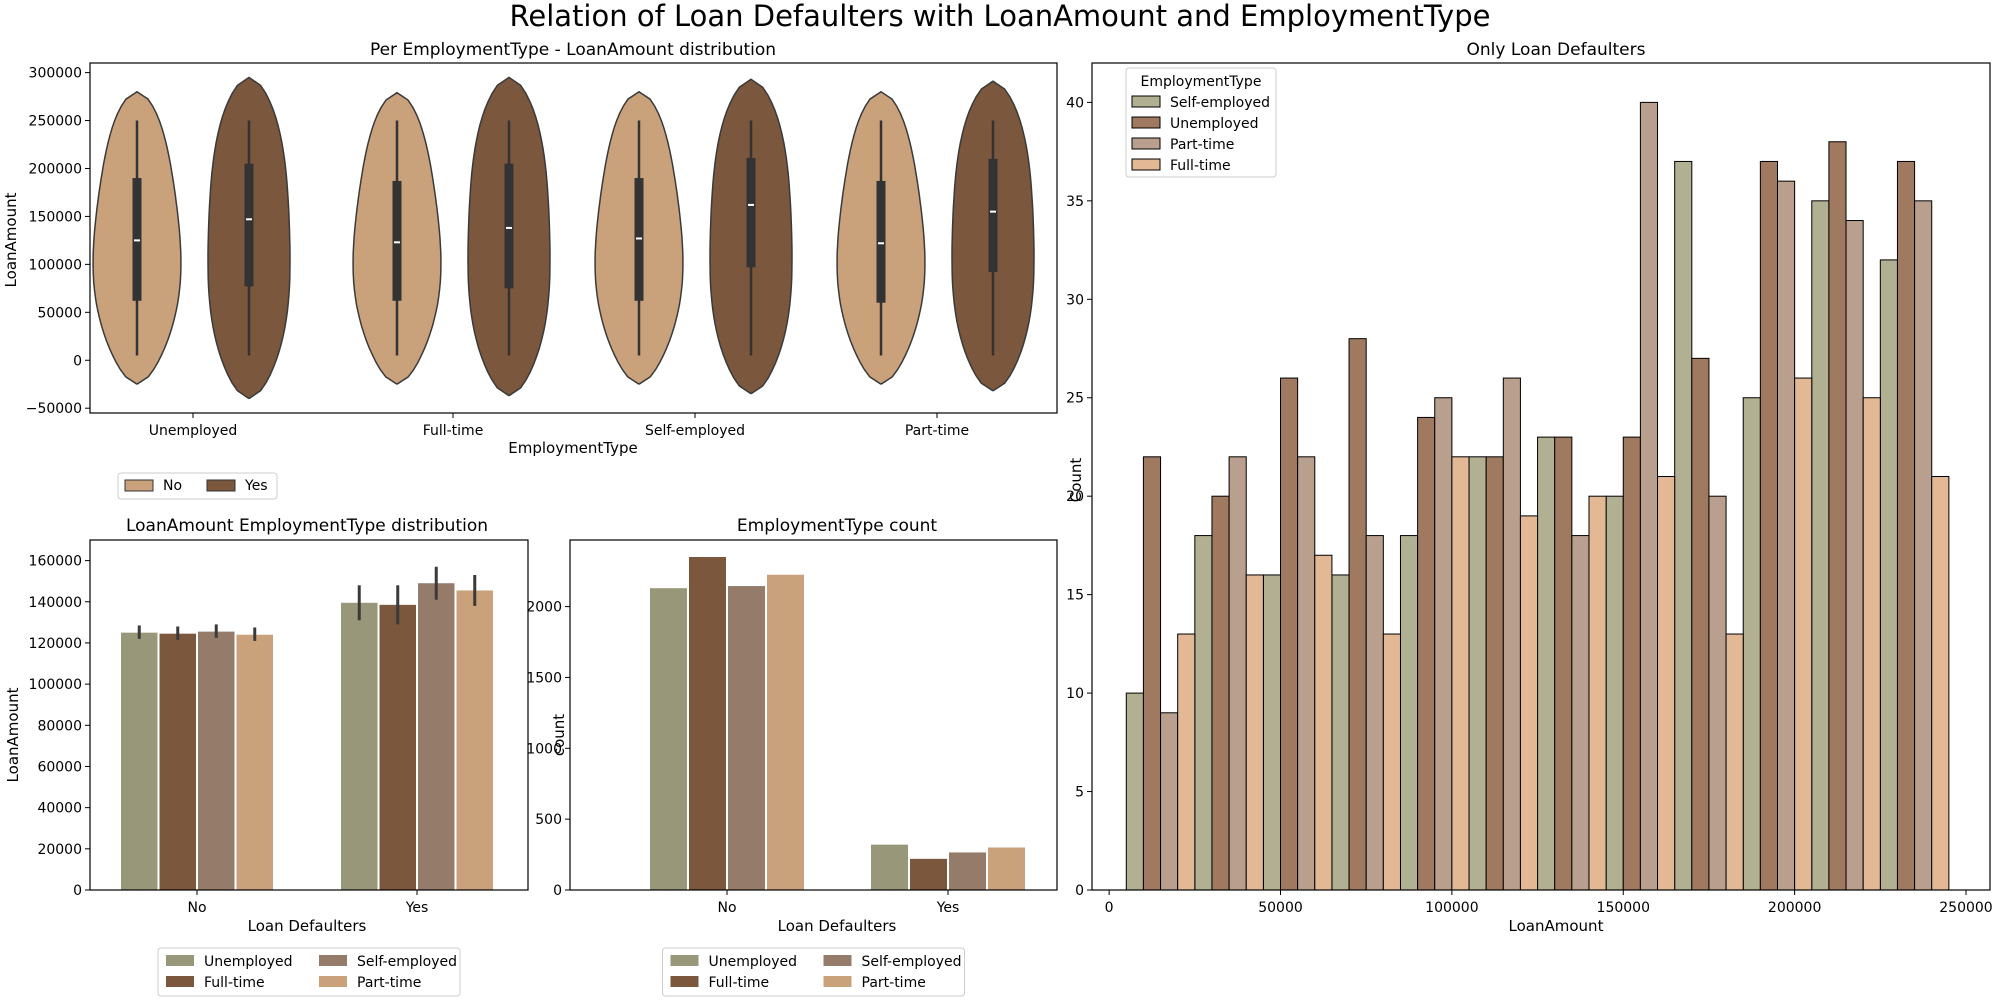 The image size is (2000, 1000). What do you see at coordinates (1220, 103) in the screenshot?
I see `hist-legend-label-self-employed: Self-employed` at bounding box center [1220, 103].